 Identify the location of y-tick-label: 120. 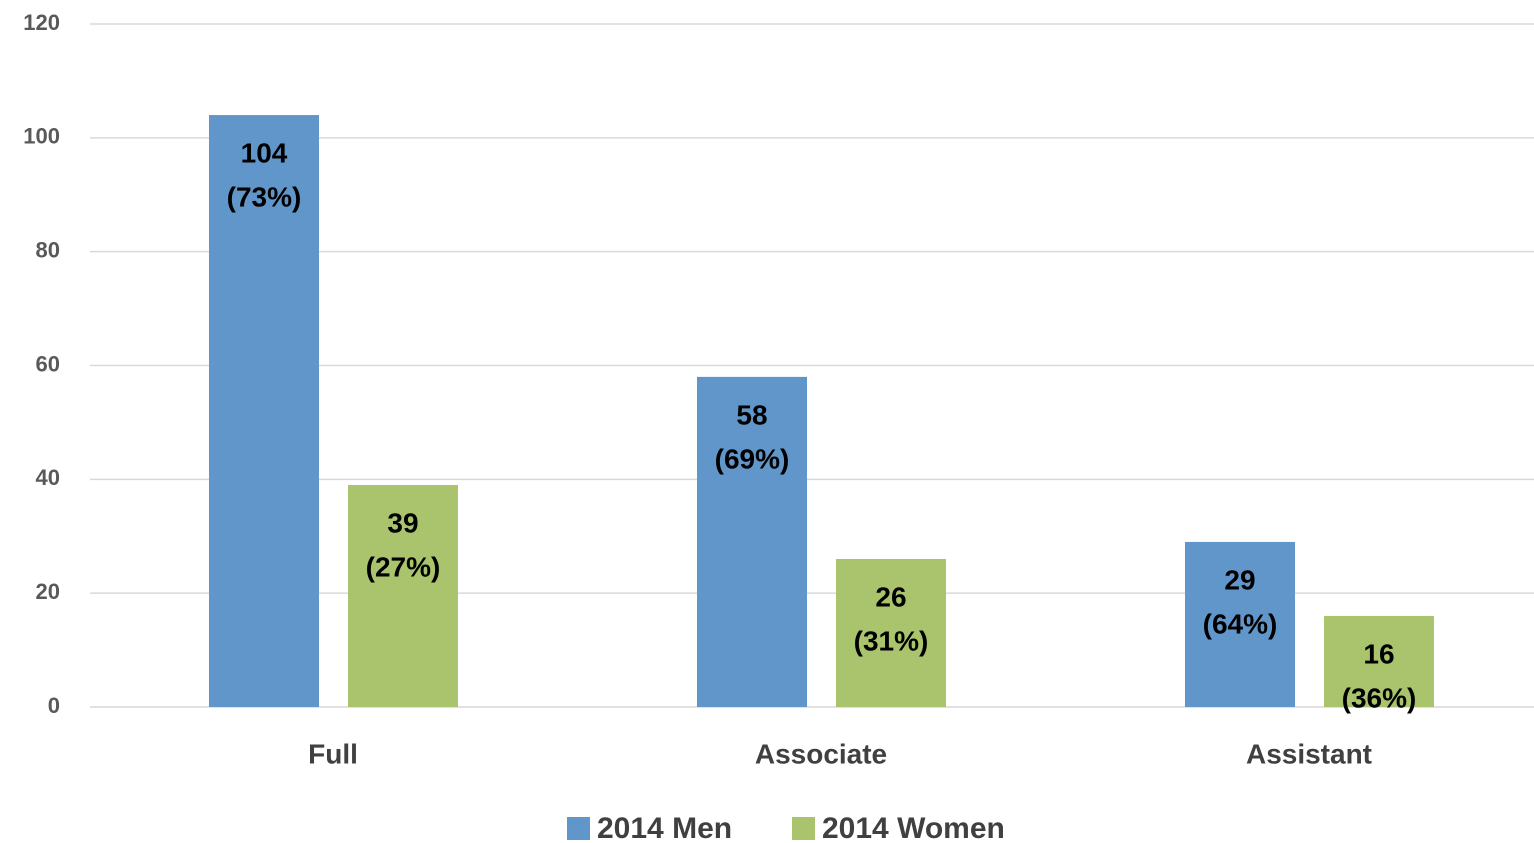
(41, 22).